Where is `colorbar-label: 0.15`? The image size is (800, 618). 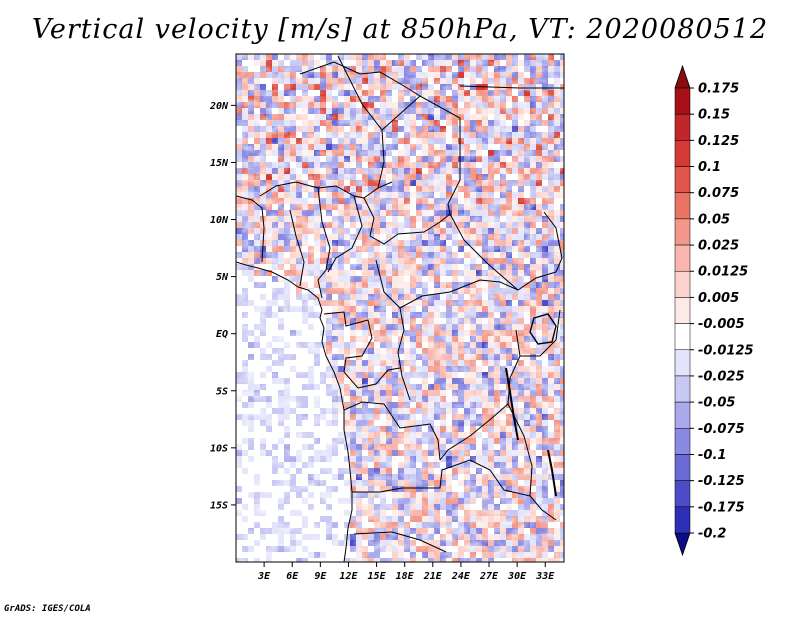 colorbar-label: 0.15 is located at coordinates (714, 115).